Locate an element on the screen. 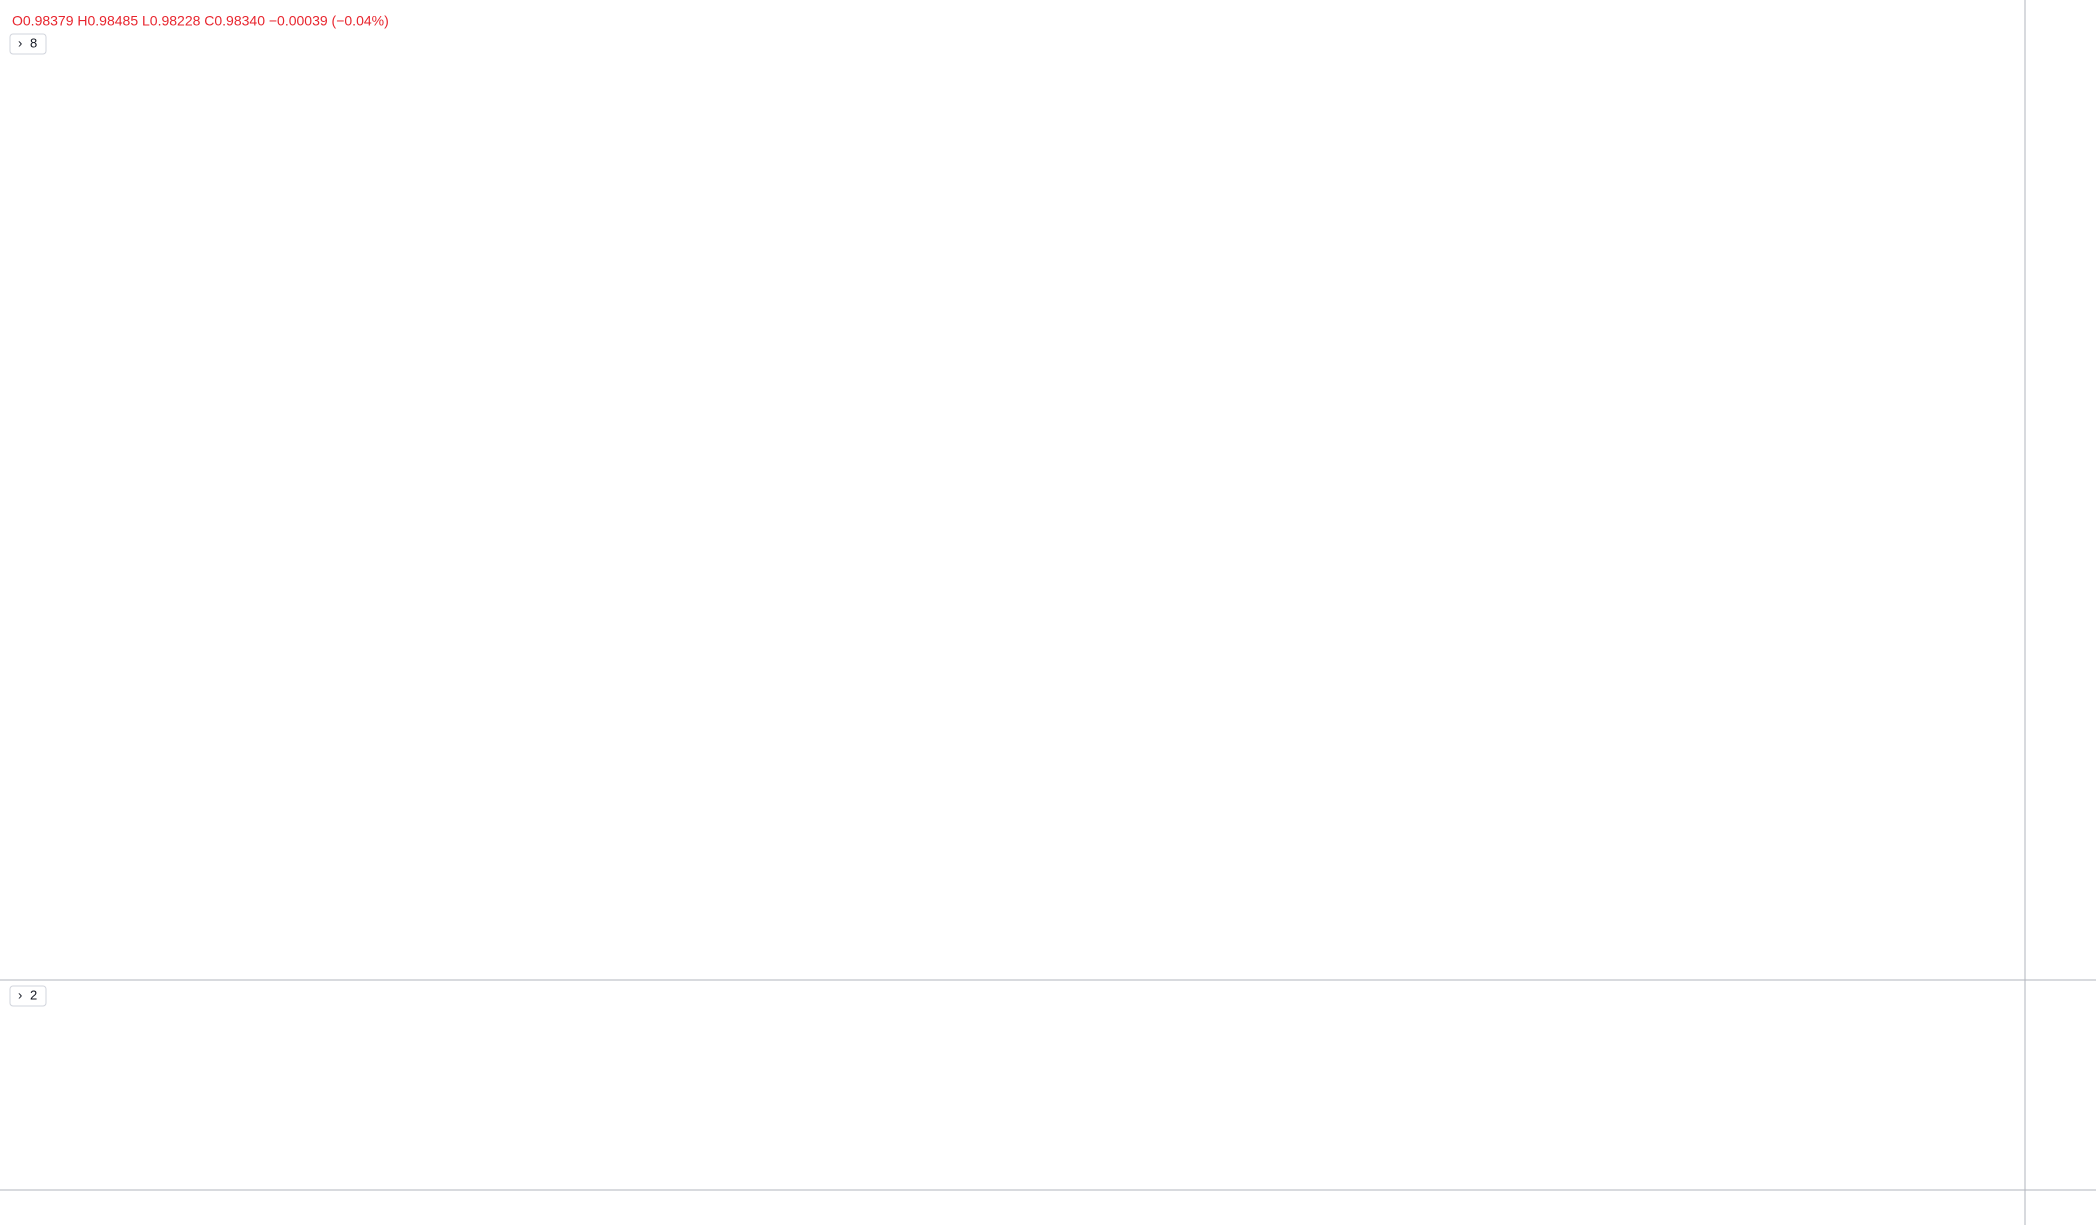  badge-count: 8 is located at coordinates (33, 42).